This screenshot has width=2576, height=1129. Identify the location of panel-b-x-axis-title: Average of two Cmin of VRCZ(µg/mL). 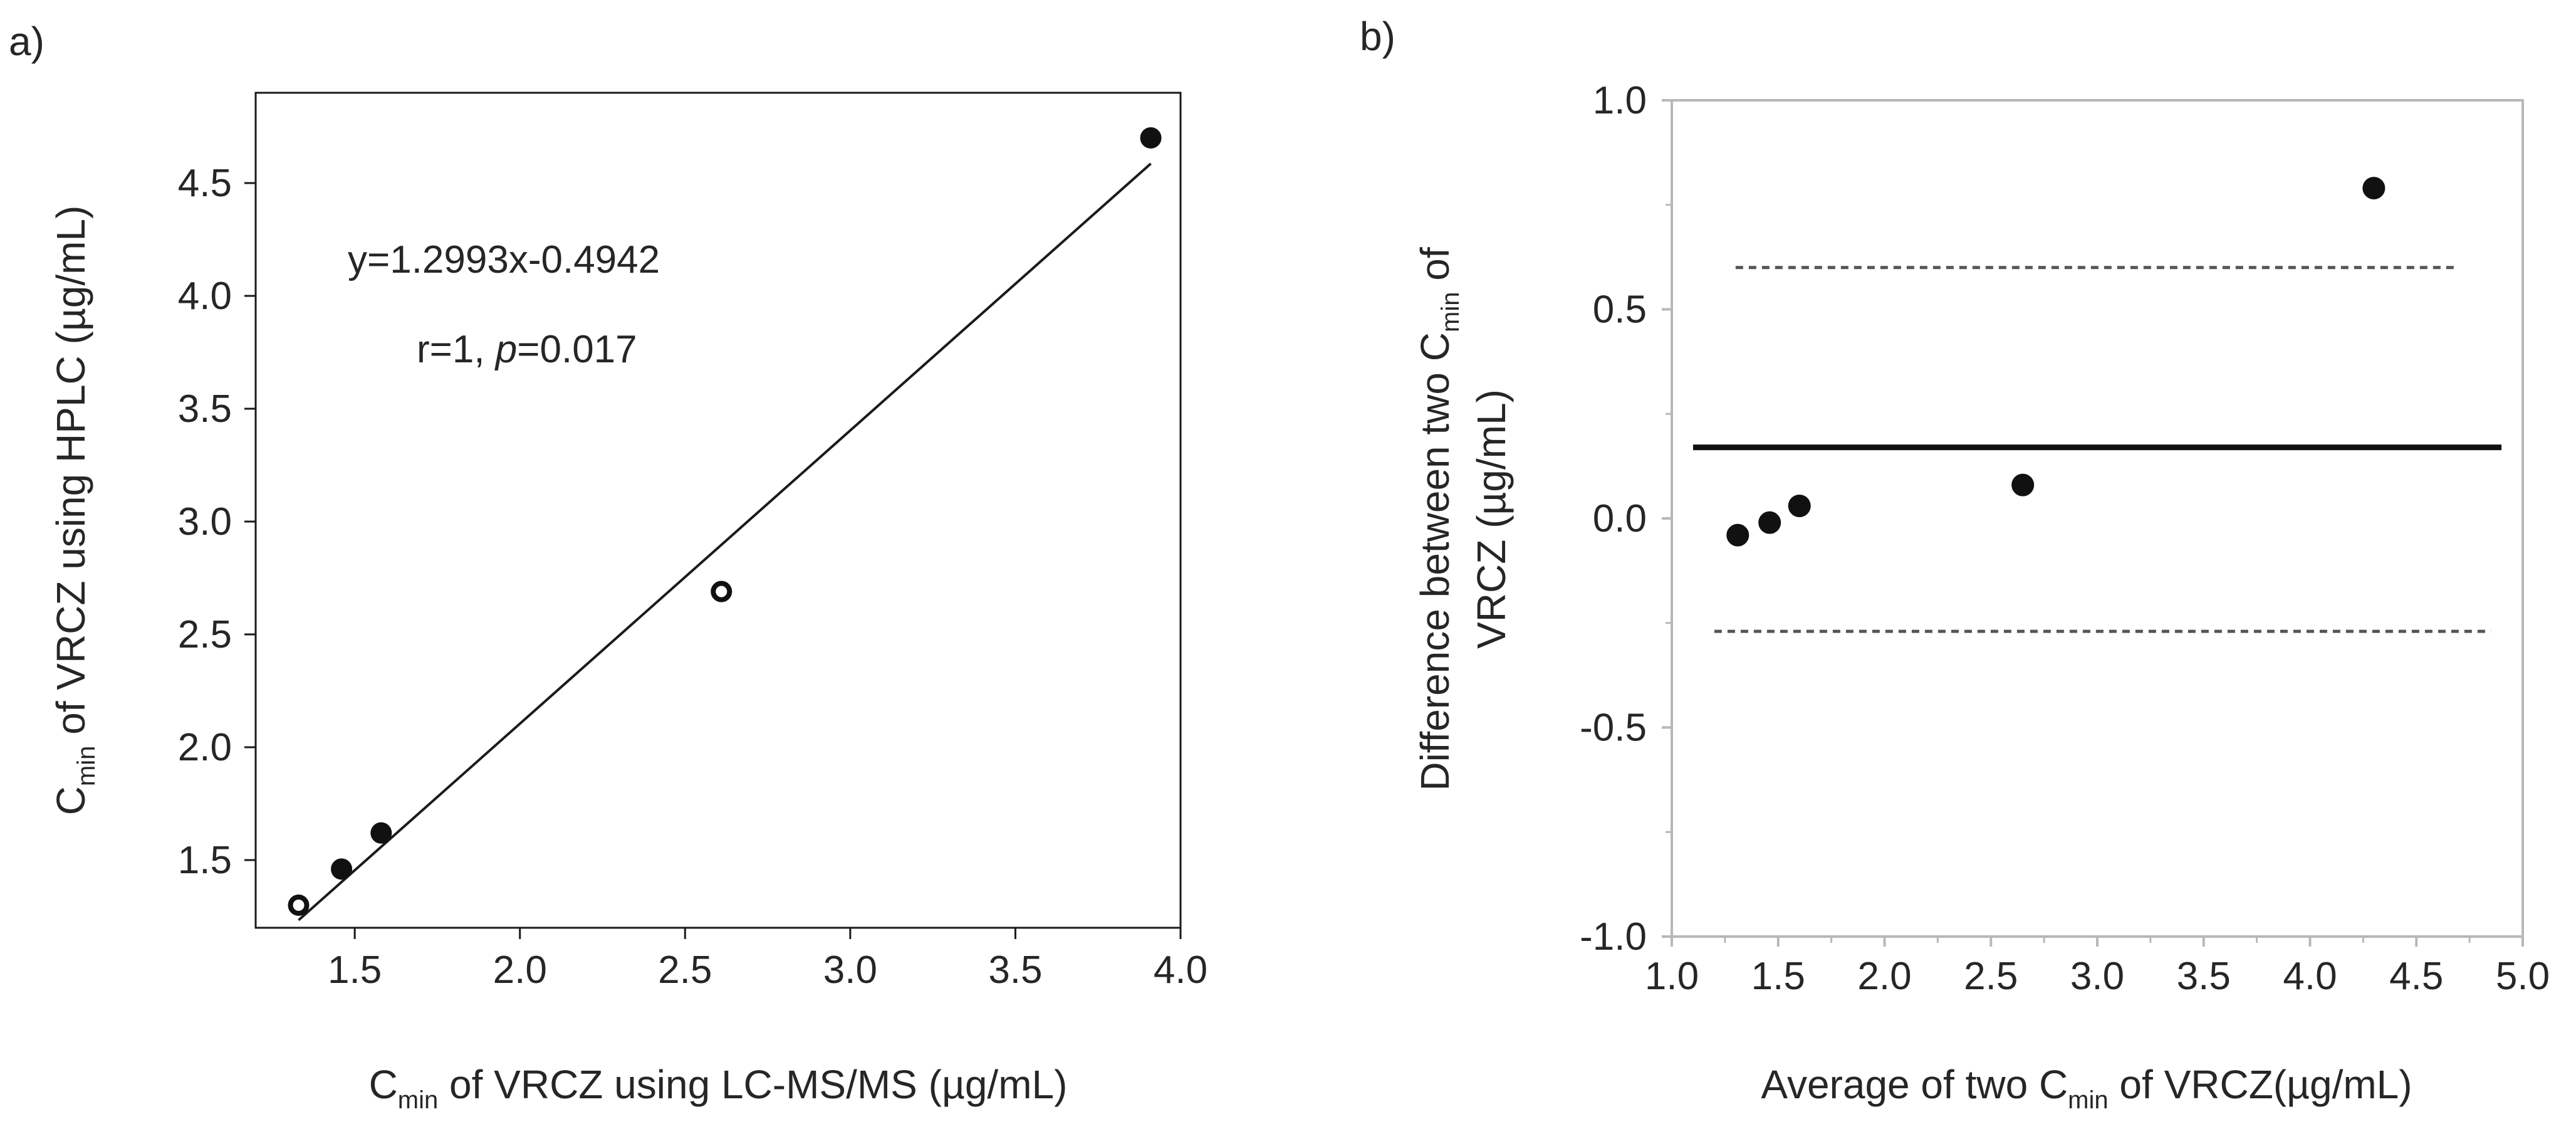
(2086, 1088).